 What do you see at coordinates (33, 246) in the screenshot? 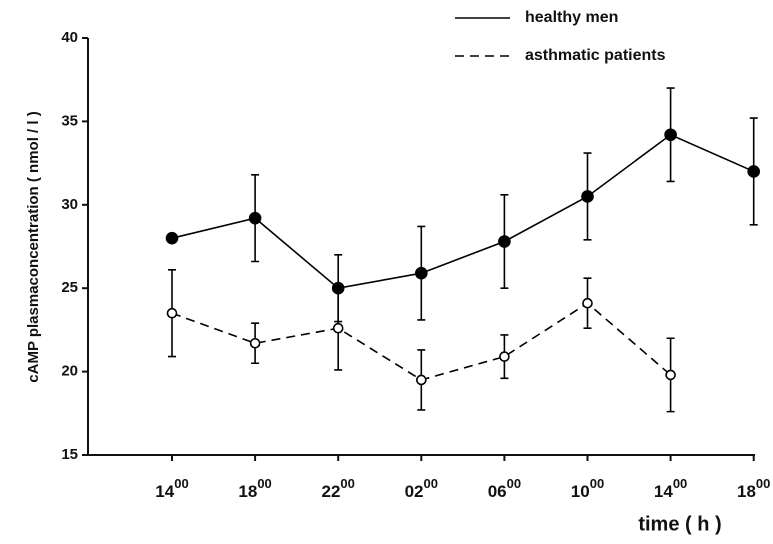
I see `y-axis-label: cAMP plasmaconcentration ( nmol / l )` at bounding box center [33, 246].